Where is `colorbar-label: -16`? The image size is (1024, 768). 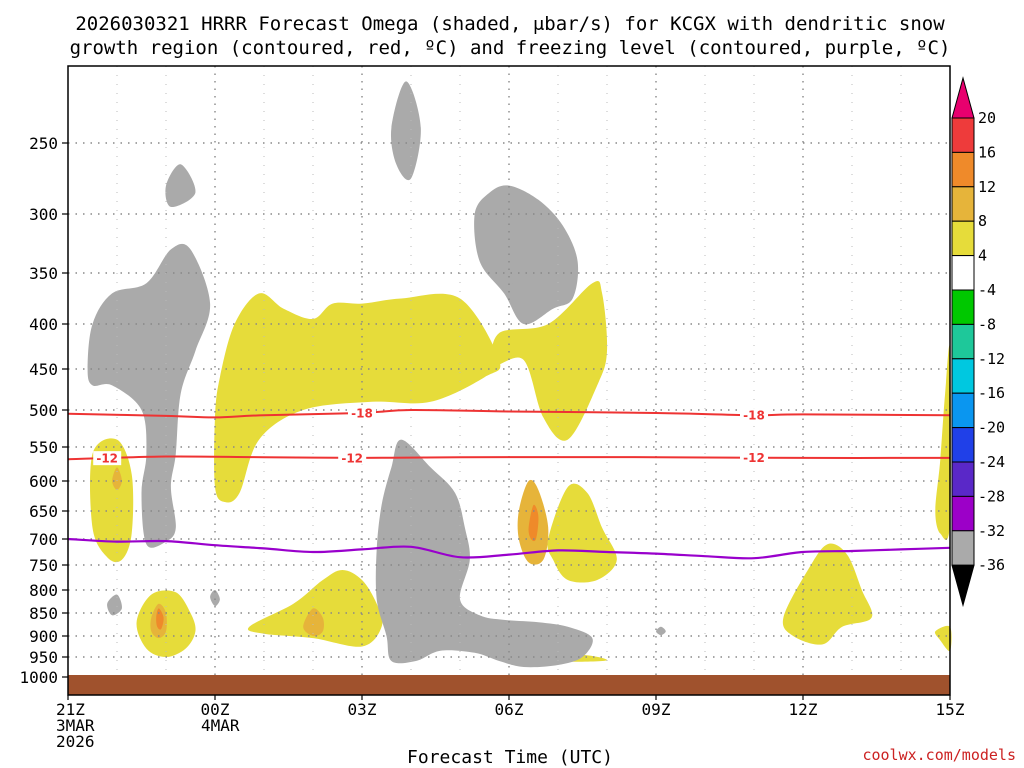 colorbar-label: -16 is located at coordinates (991, 393).